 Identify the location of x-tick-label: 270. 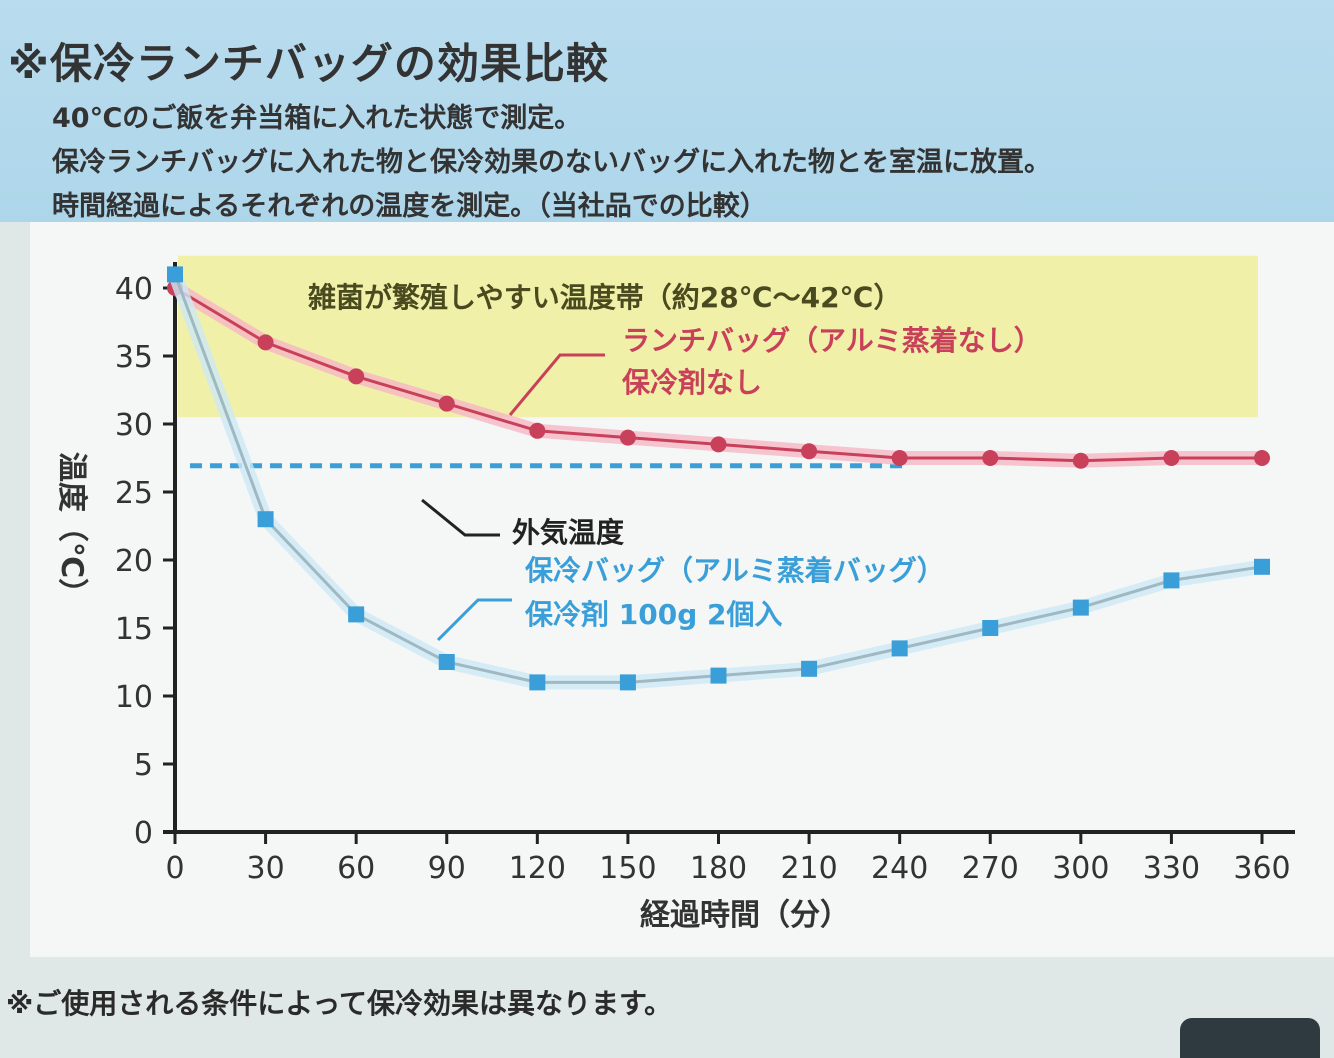
(990, 868).